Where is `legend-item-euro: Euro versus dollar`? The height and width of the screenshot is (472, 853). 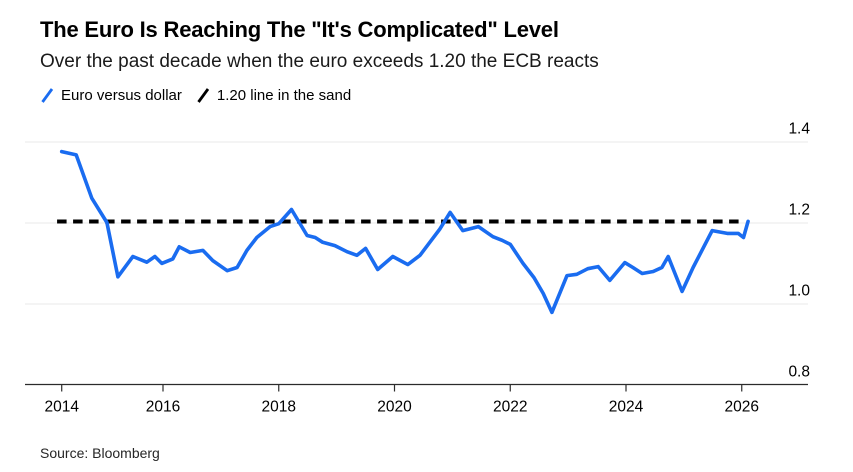 legend-item-euro: Euro versus dollar is located at coordinates (111, 95).